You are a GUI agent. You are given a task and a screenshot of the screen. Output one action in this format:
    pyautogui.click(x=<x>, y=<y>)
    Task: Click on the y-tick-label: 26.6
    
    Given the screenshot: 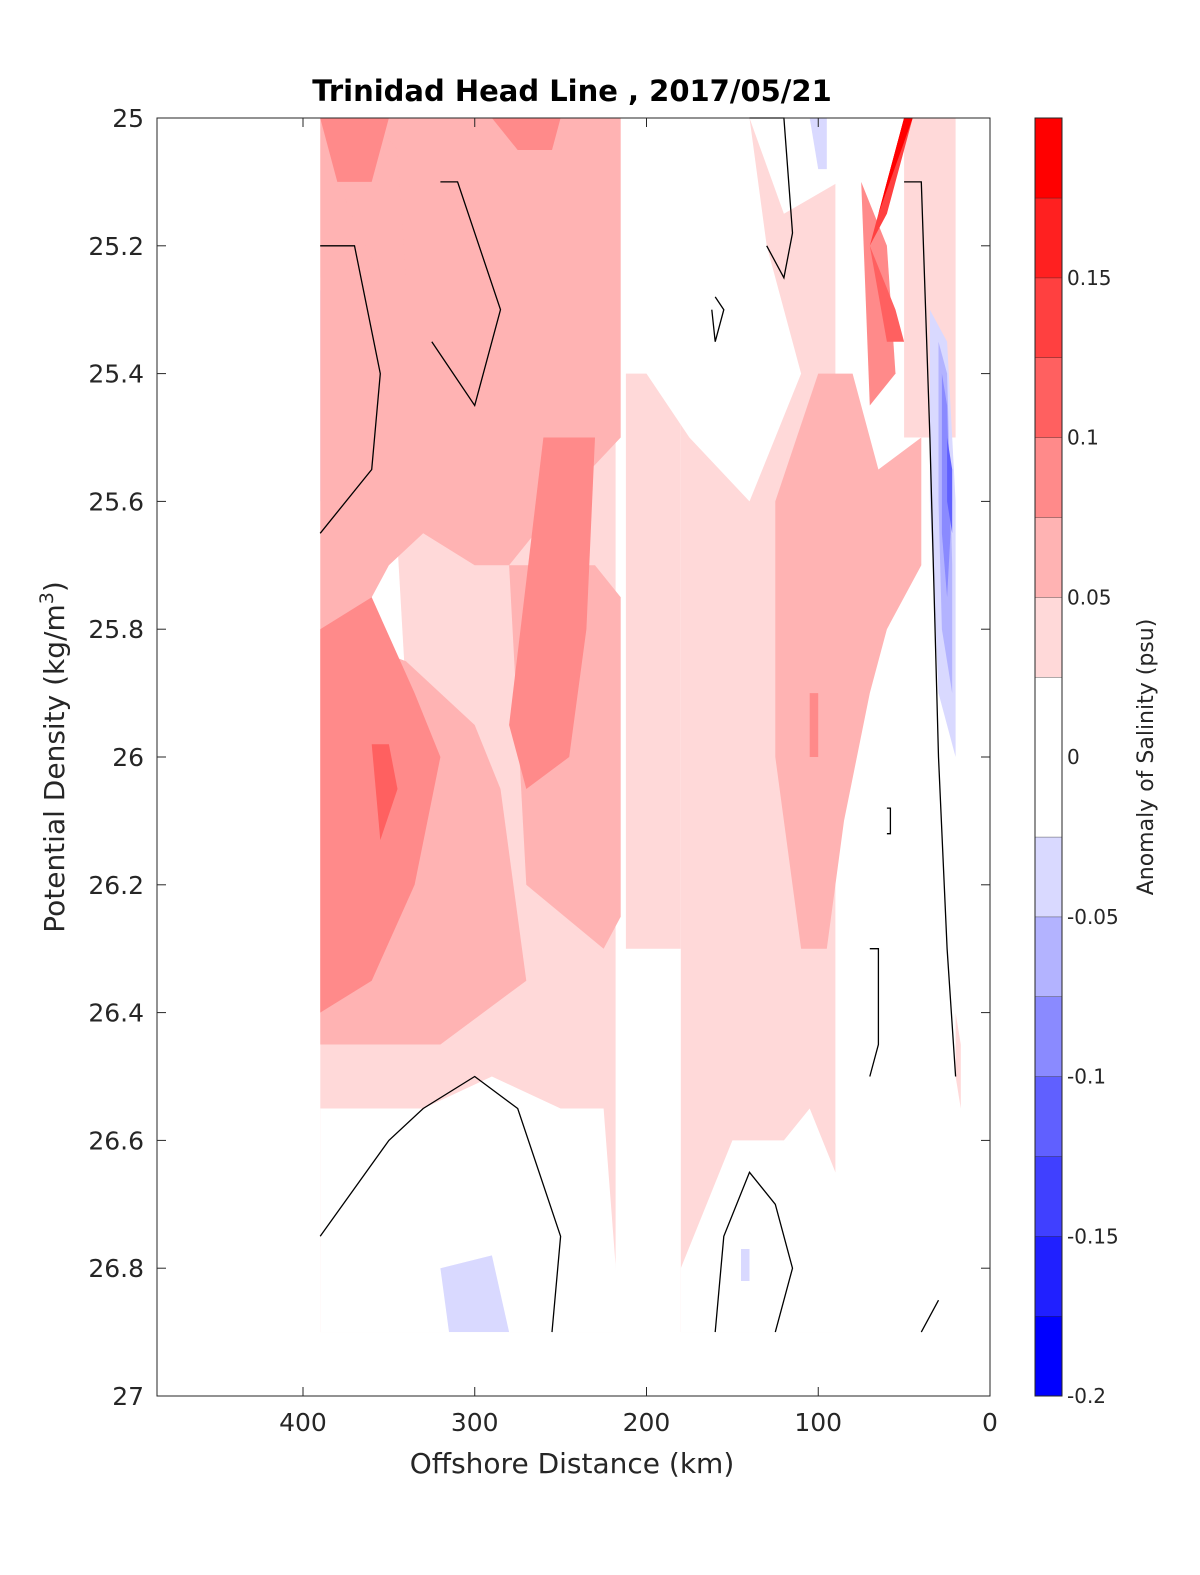 What is the action you would take?
    pyautogui.click(x=116, y=1140)
    